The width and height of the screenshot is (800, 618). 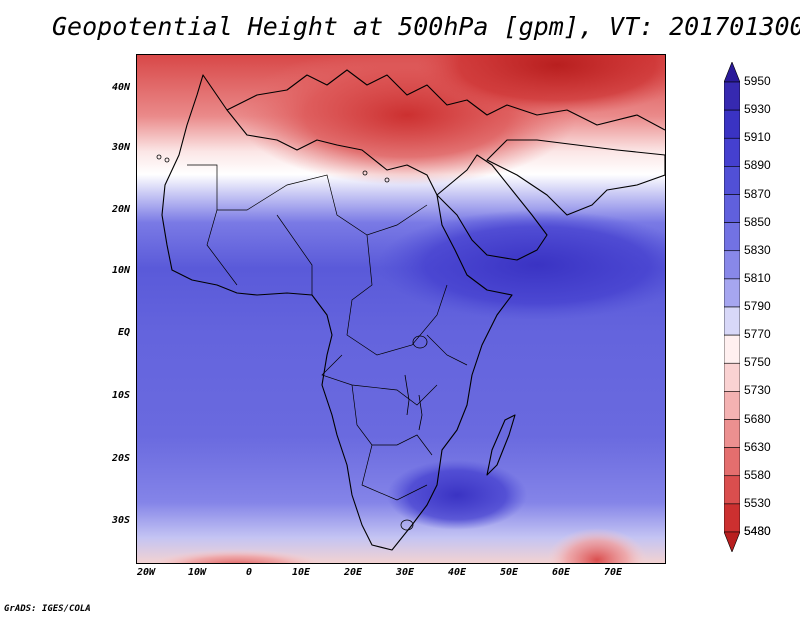 I want to click on lon-label-0: 0, so click(x=249, y=572).